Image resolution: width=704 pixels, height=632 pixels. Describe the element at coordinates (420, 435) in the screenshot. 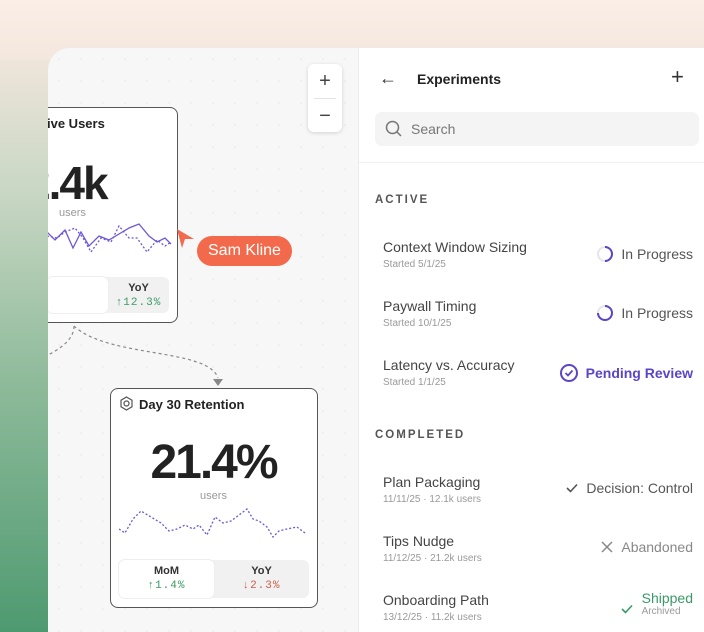

I see `section-completed-label: COMPLETED` at that location.